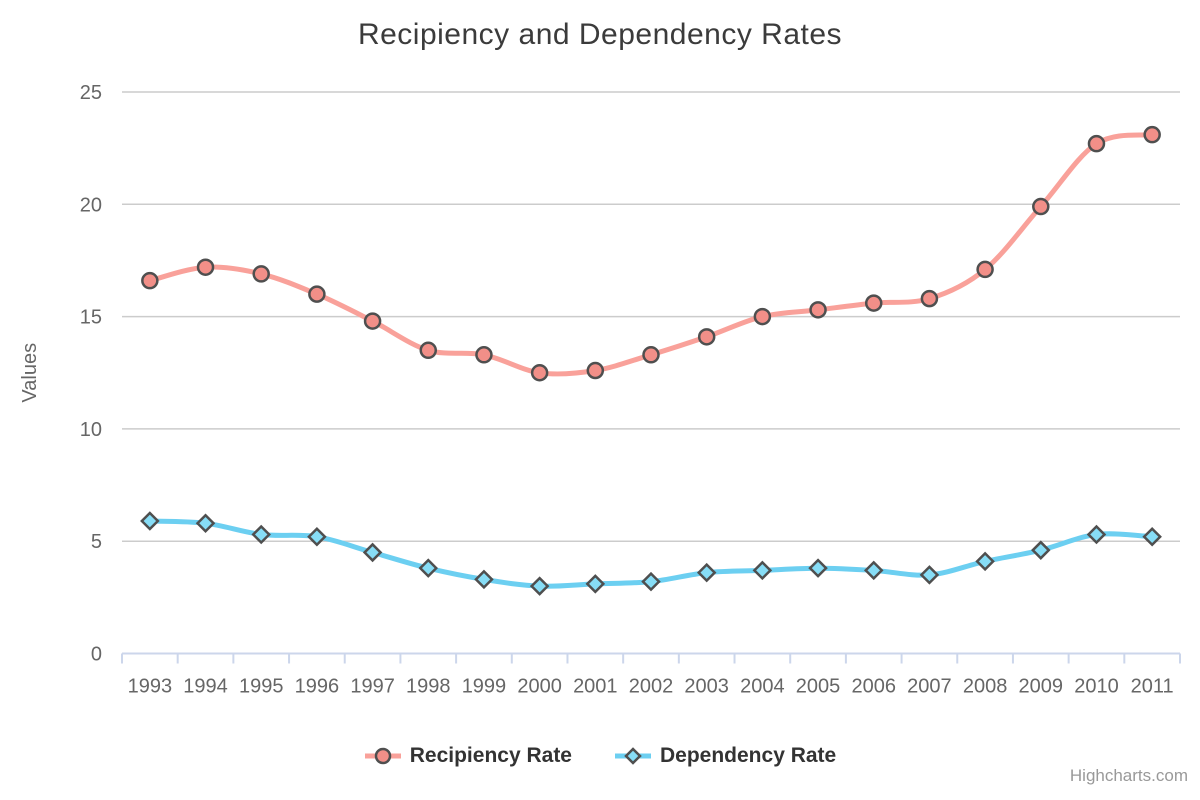  What do you see at coordinates (651, 687) in the screenshot?
I see `x-axis-tick-label: 2002` at bounding box center [651, 687].